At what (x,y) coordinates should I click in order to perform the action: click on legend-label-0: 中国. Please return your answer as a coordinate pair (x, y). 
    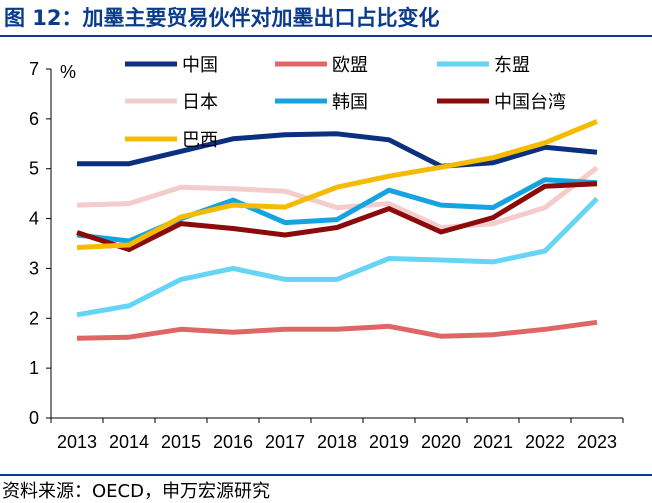
    Looking at the image, I should click on (200, 65).